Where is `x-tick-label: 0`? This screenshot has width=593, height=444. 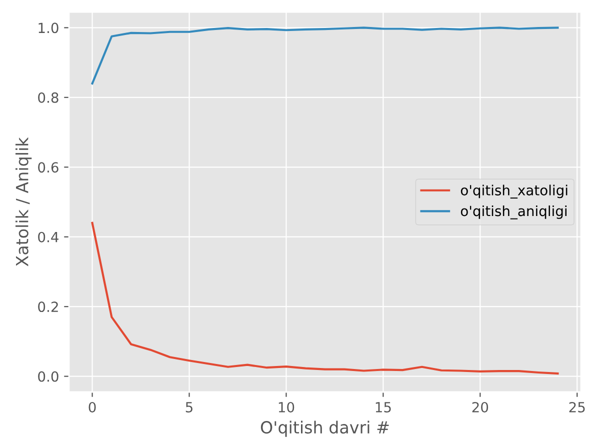 x-tick-label: 0 is located at coordinates (92, 407).